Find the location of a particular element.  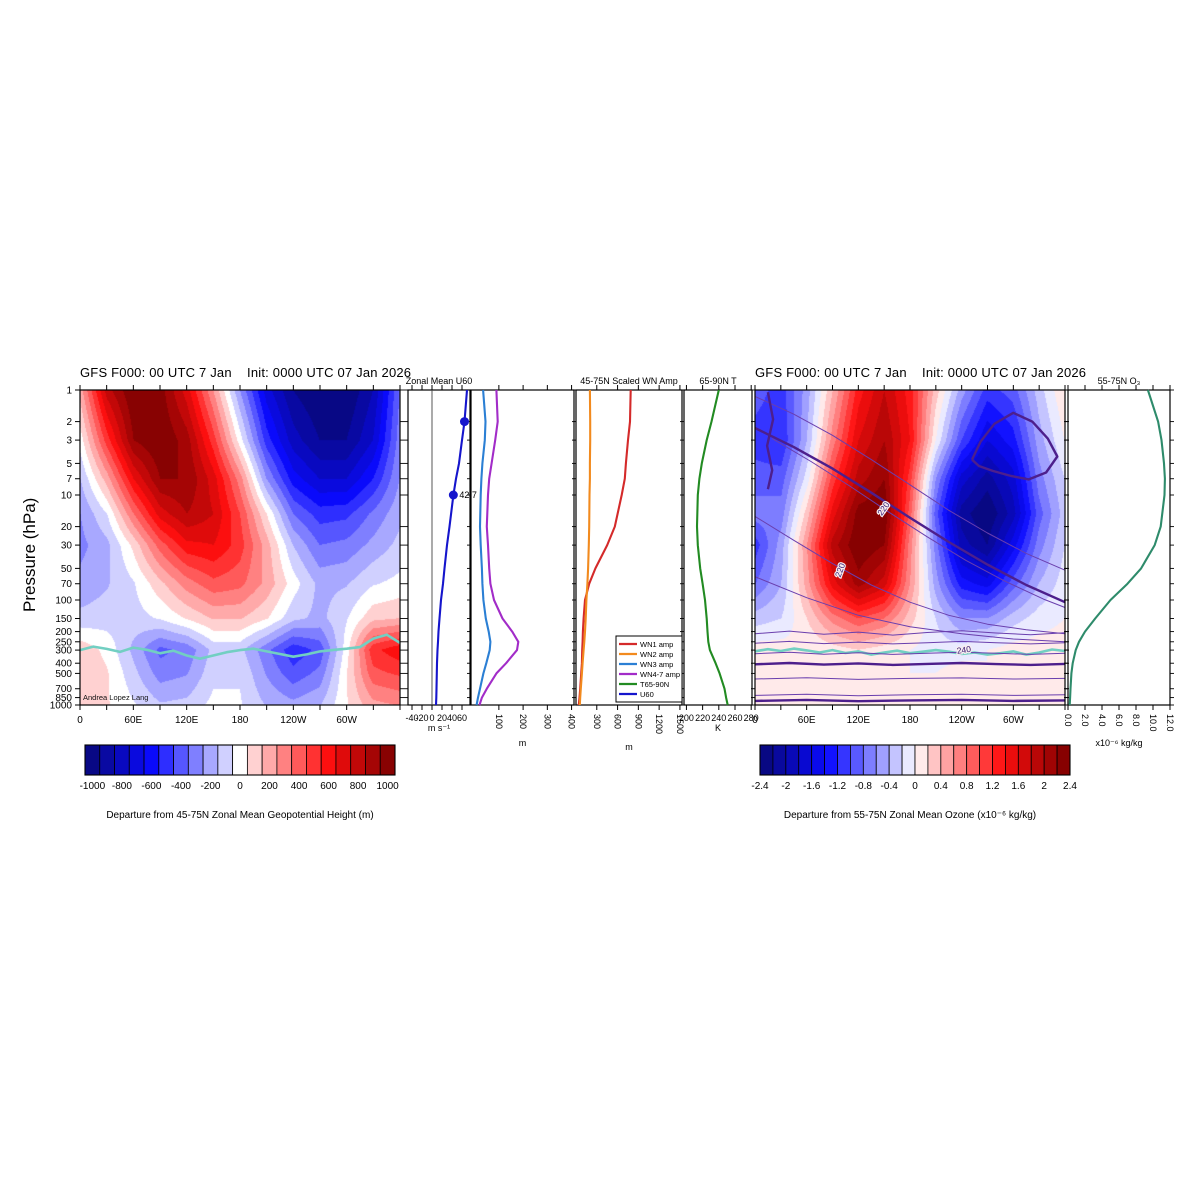

temp-tick-label: 280 is located at coordinates (751, 718).